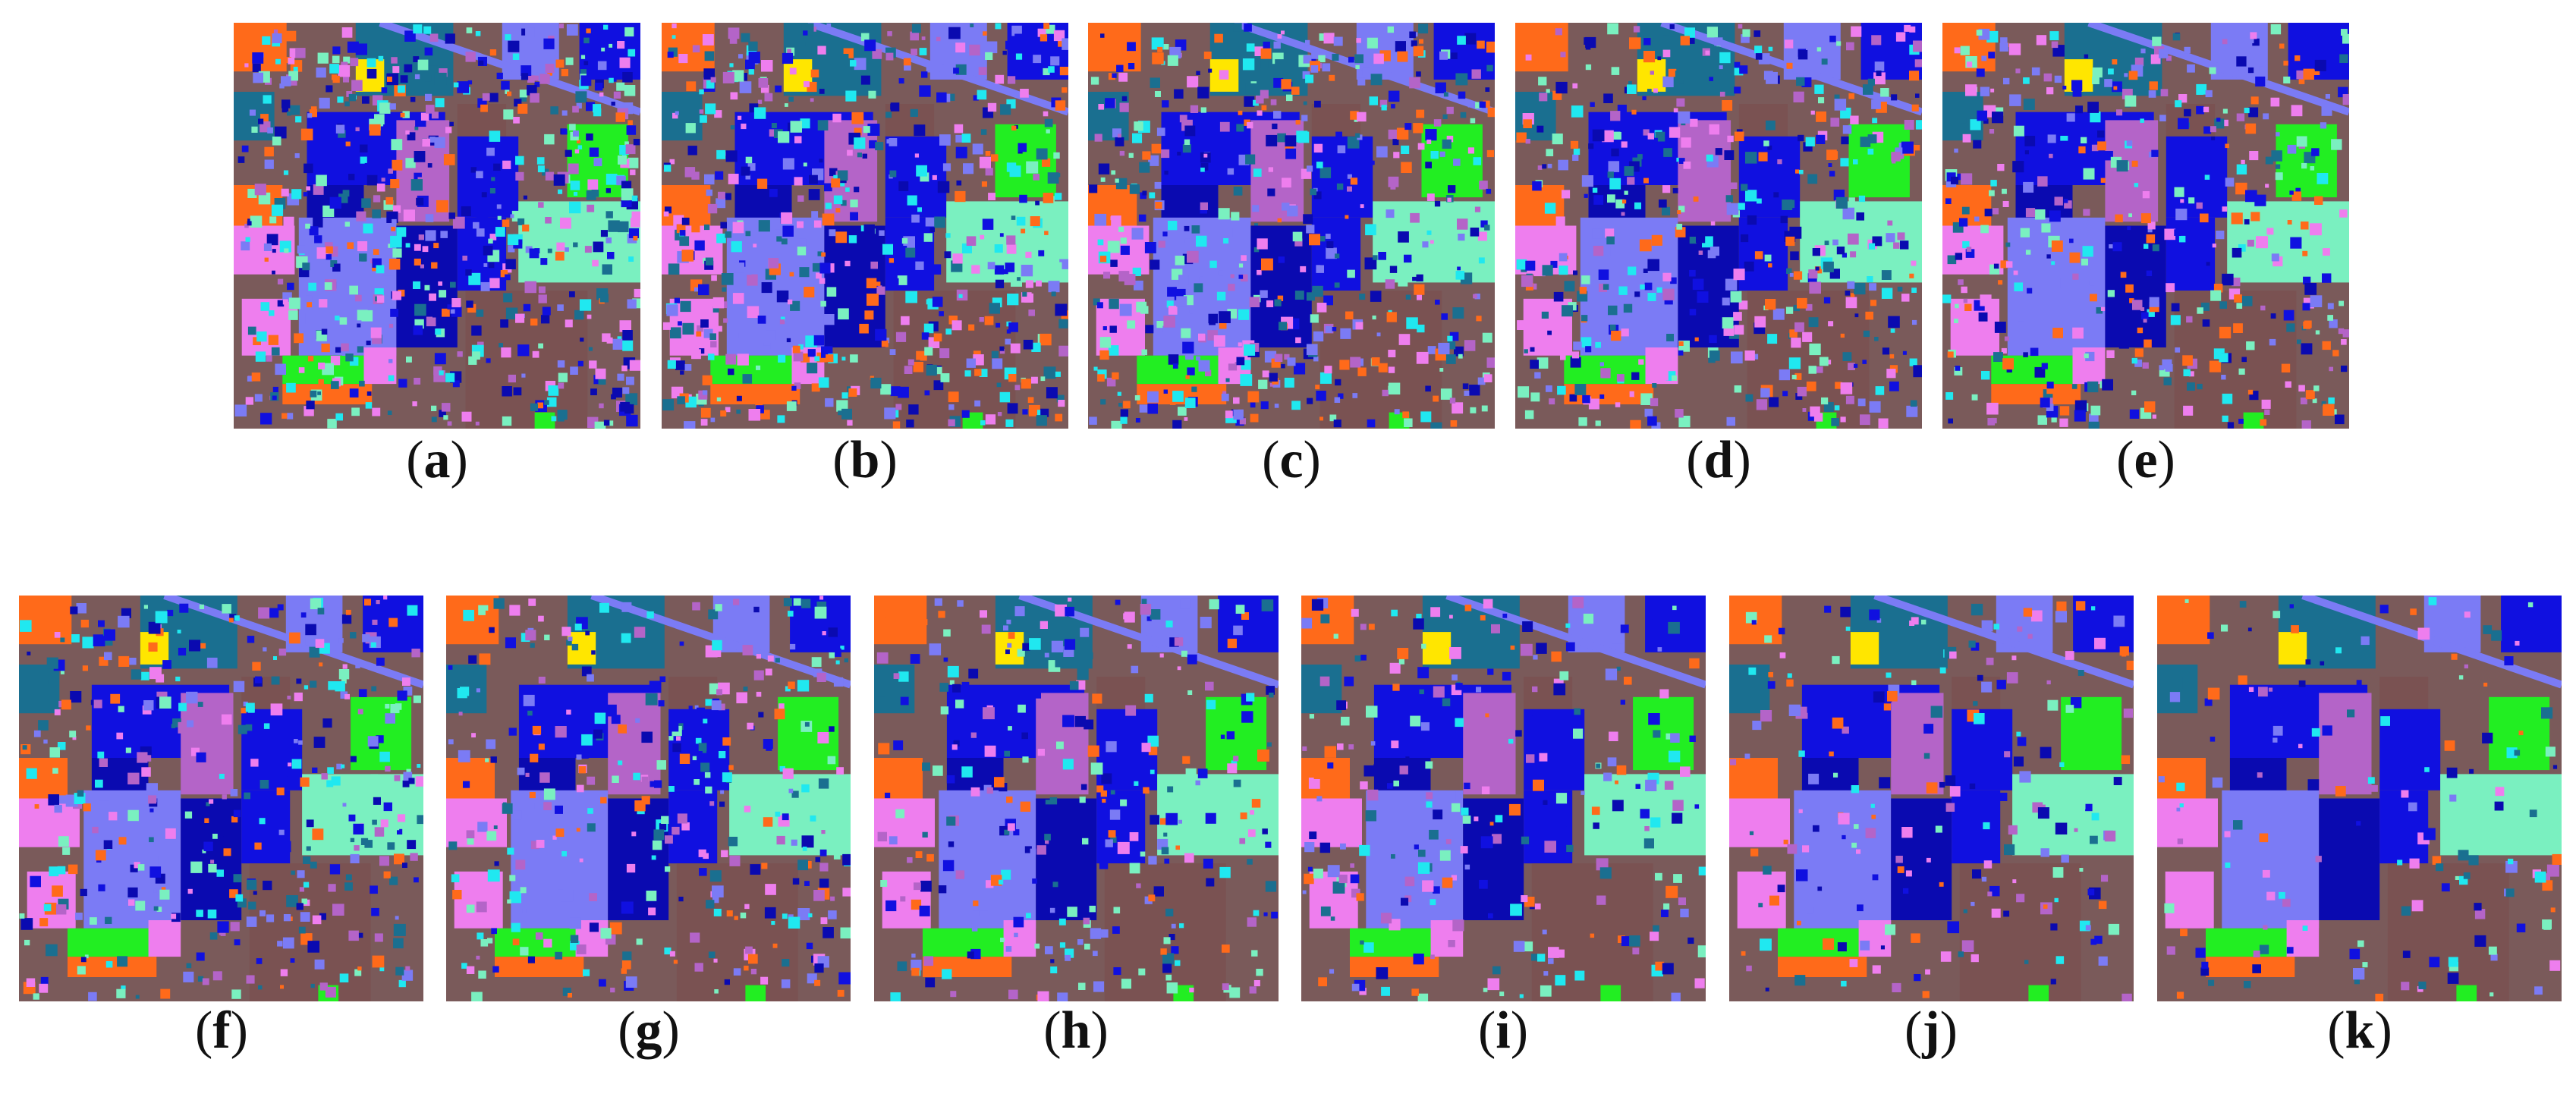 The width and height of the screenshot is (2576, 1100). What do you see at coordinates (1931, 798) in the screenshot?
I see `map-image-j` at bounding box center [1931, 798].